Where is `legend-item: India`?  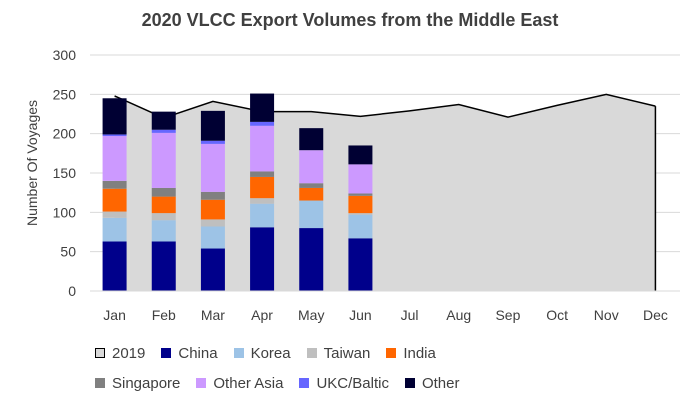
legend-item: India is located at coordinates (411, 353).